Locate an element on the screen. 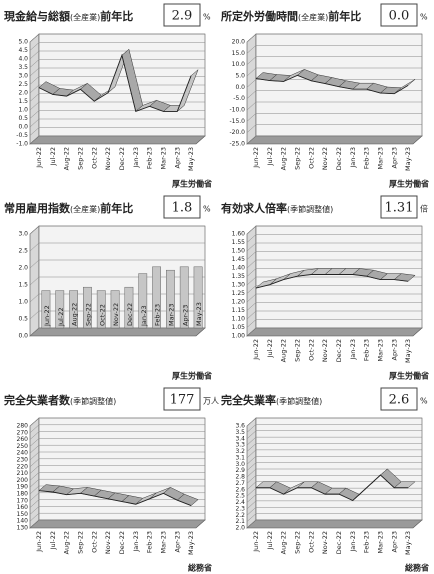  y-tick-label: 180 is located at coordinates (23, 494).